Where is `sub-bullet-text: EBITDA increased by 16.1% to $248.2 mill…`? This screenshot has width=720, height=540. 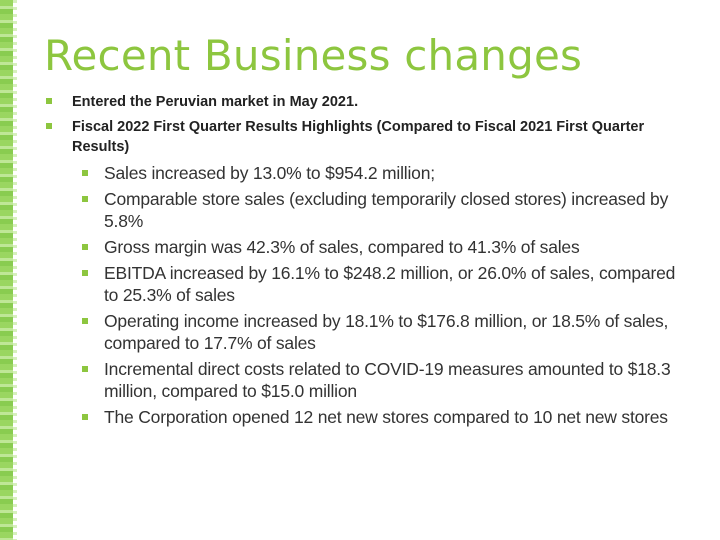 sub-bullet-text: EBITDA increased by 16.1% to $248.2 mill… is located at coordinates (390, 284).